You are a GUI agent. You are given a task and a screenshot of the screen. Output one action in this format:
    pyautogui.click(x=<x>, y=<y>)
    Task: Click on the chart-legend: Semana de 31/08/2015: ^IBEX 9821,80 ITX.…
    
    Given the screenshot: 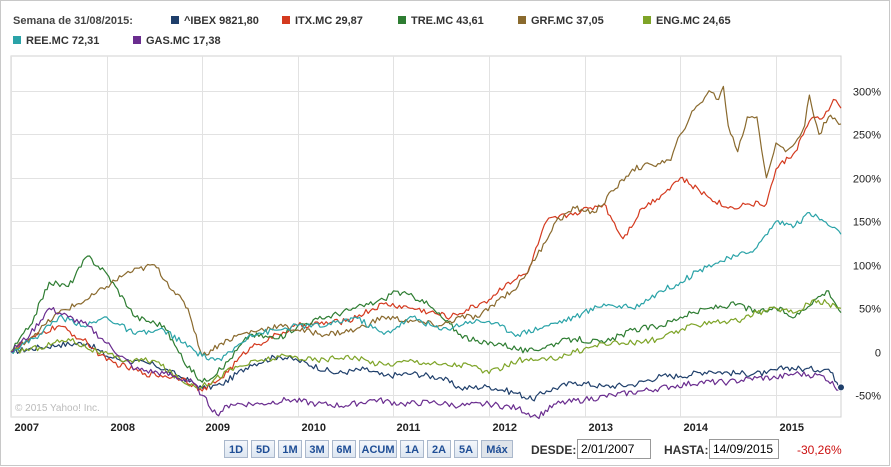 What is the action you would take?
    pyautogui.click(x=426, y=35)
    